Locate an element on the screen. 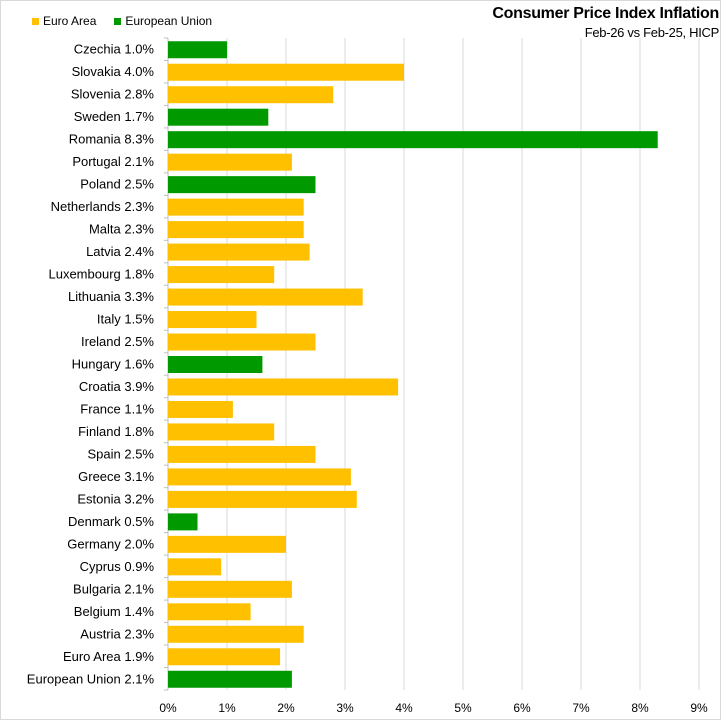 The image size is (721, 720). category-label: Lithuania 3.3% is located at coordinates (111, 296).